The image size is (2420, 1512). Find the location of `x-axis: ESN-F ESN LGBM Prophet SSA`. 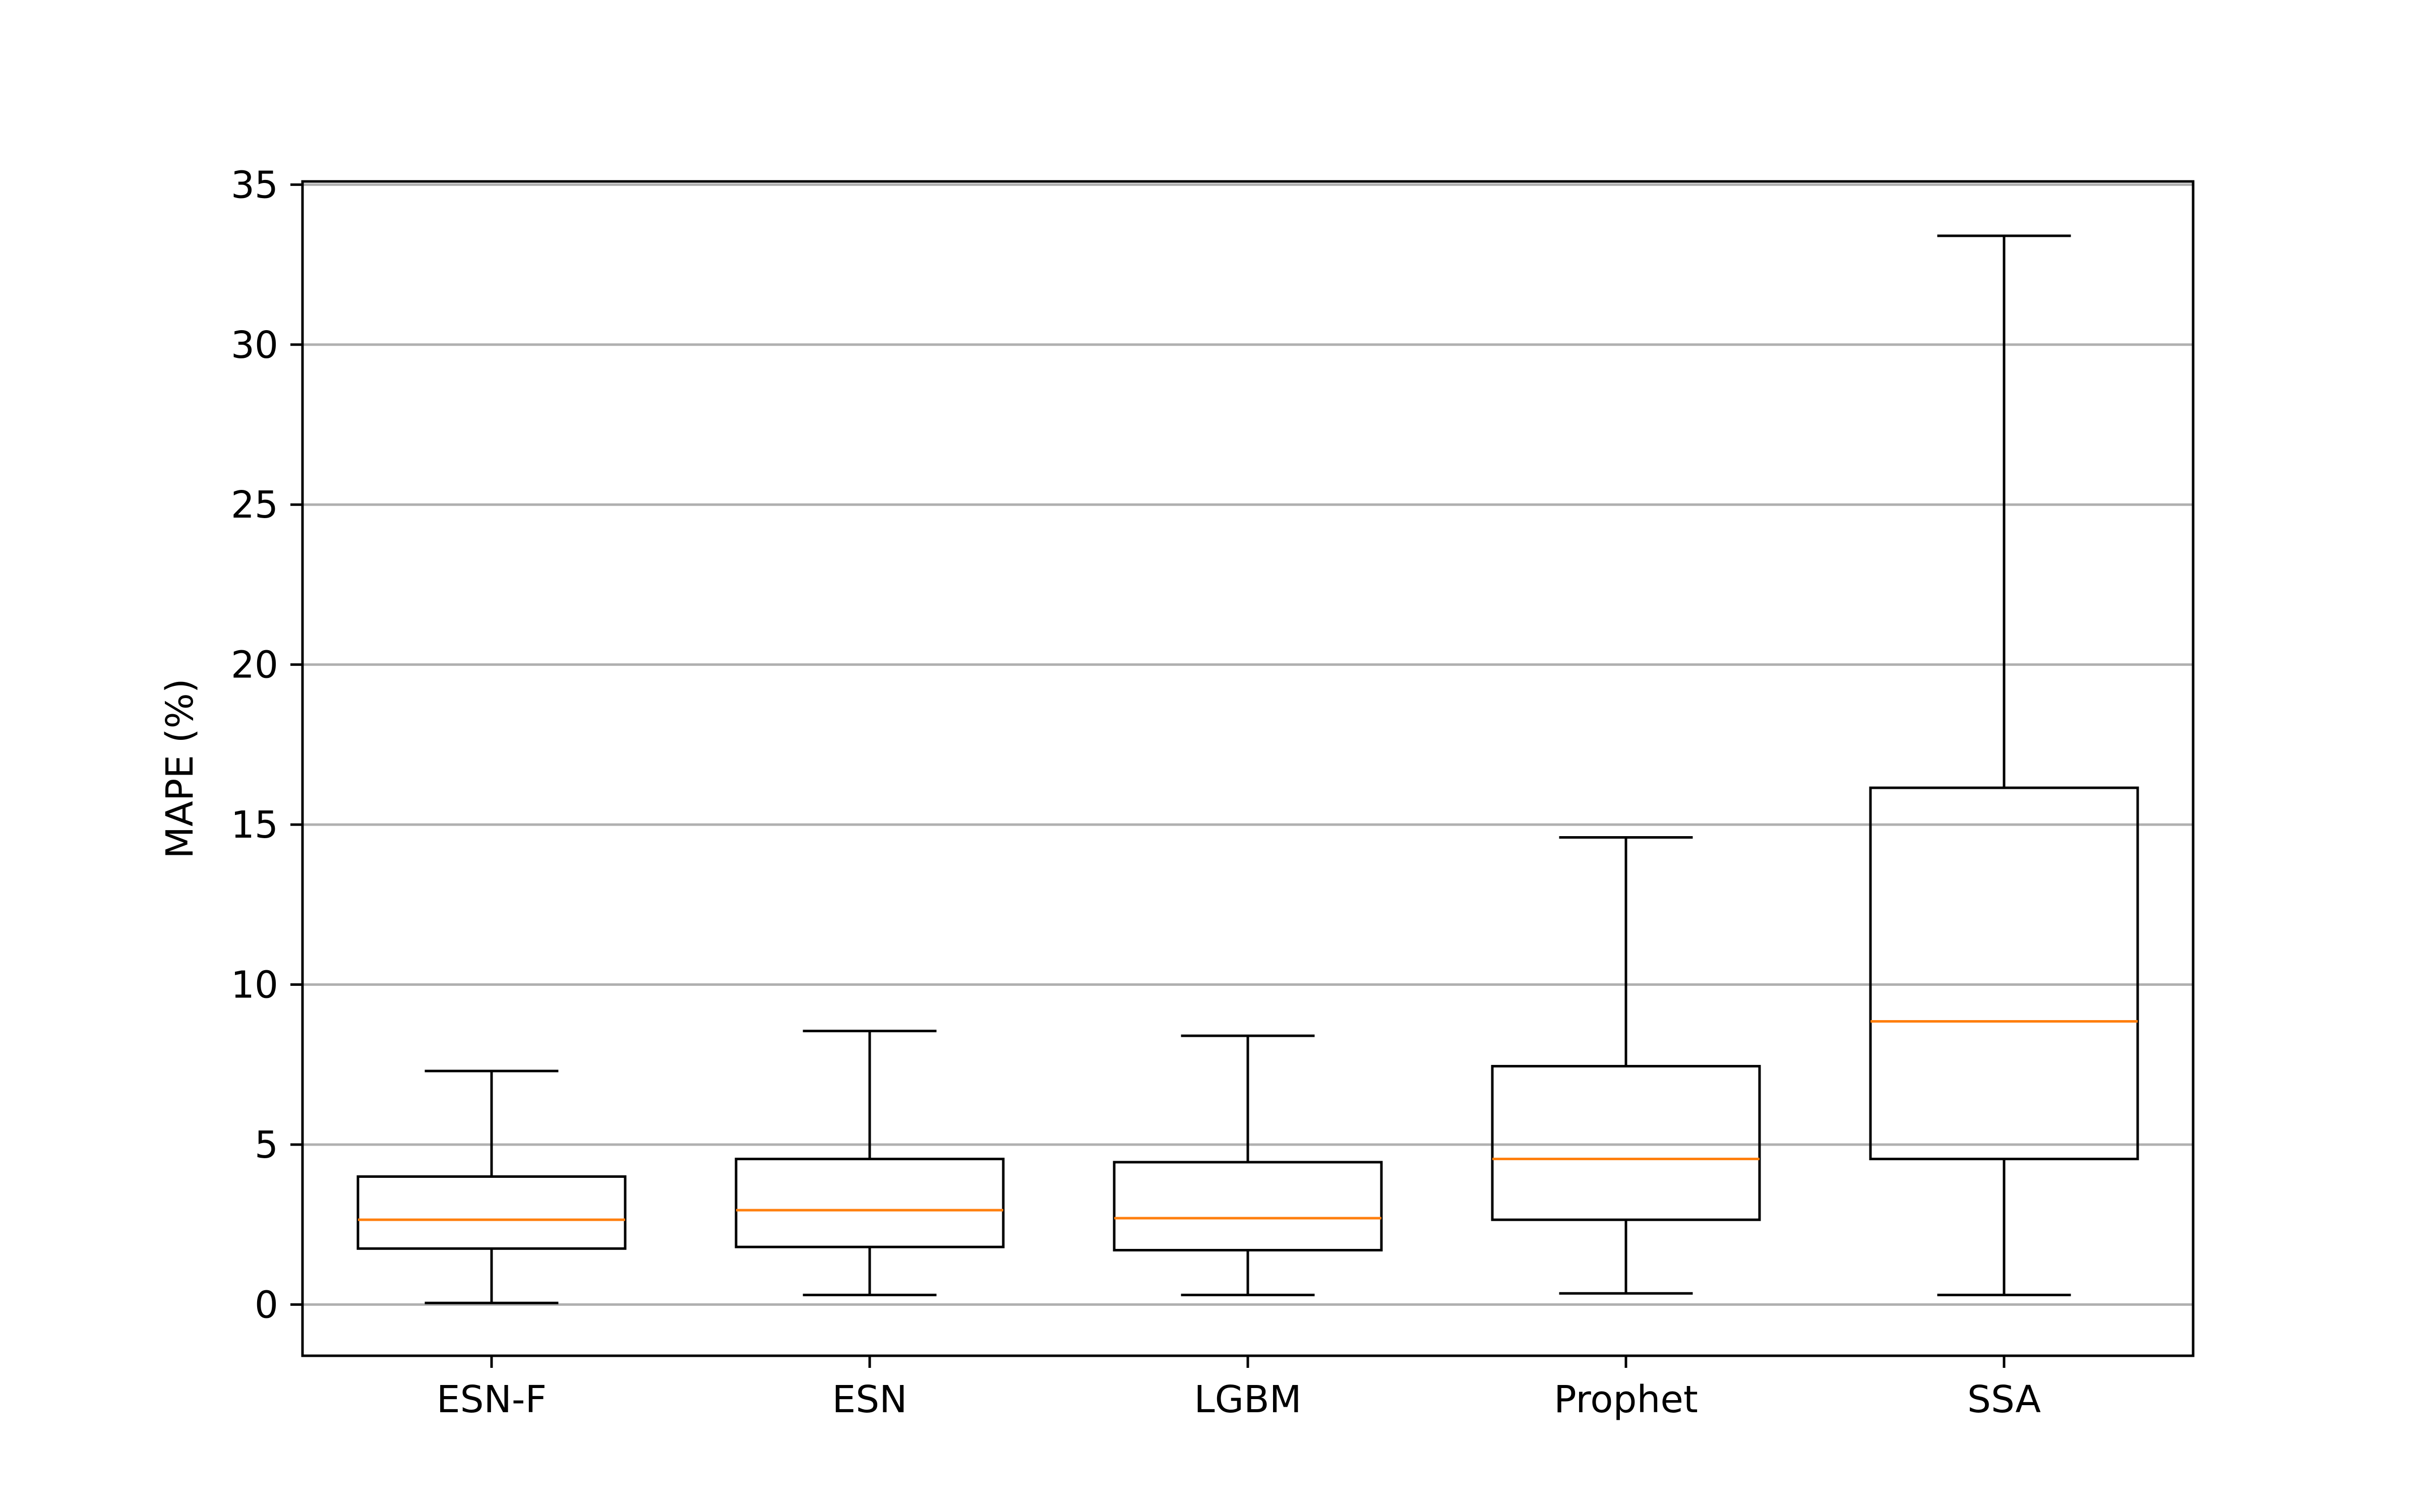

x-axis: ESN-F ESN LGBM Prophet SSA is located at coordinates (1239, 1388).